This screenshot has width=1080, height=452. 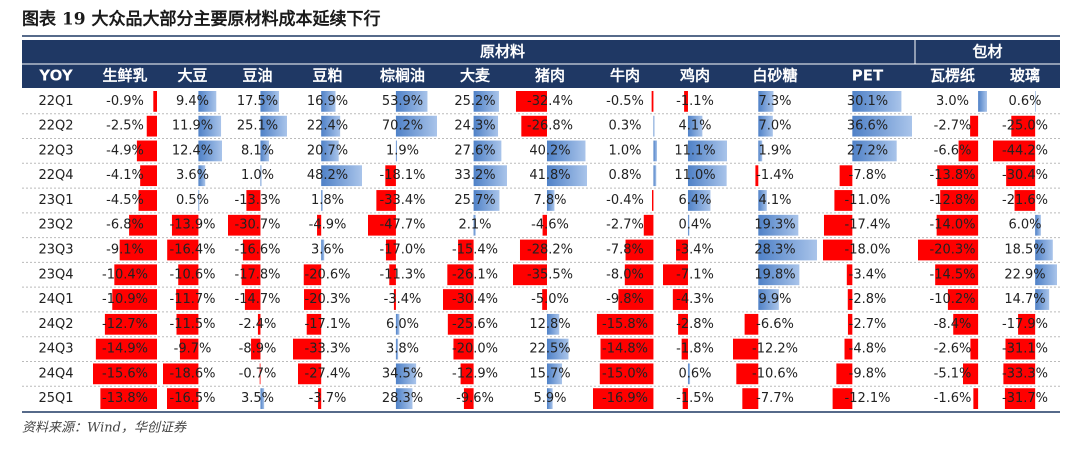 I want to click on cell-value: -2.4%, so click(x=258, y=324).